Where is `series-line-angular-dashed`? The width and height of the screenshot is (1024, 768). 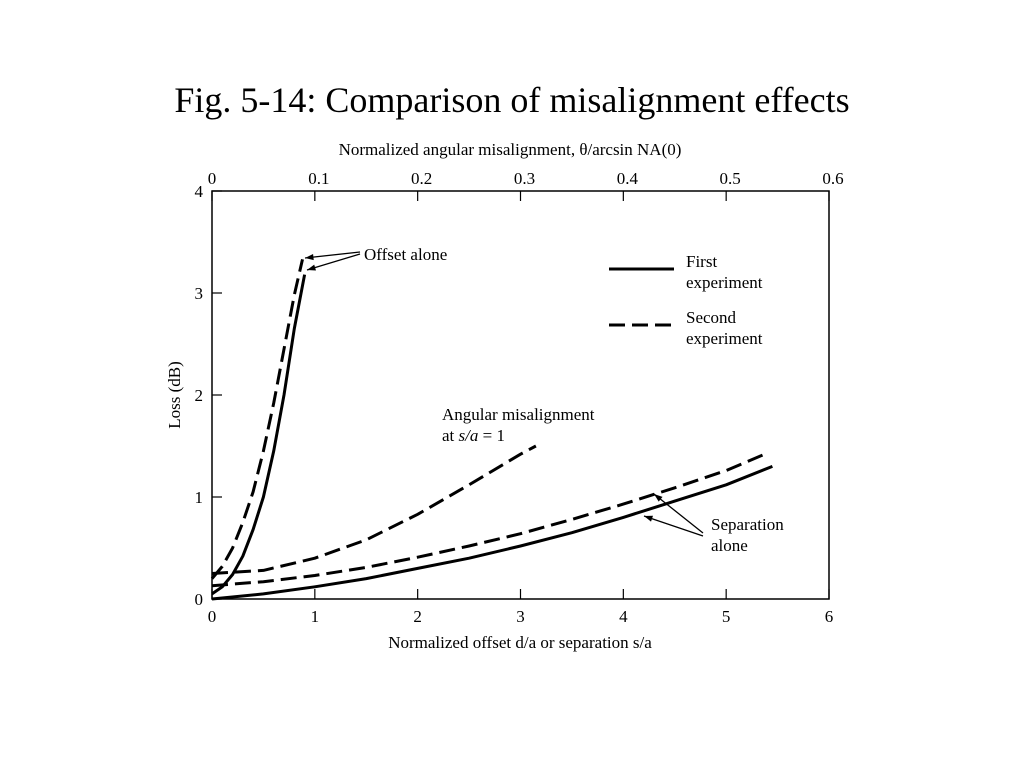
series-line-angular-dashed is located at coordinates (374, 509).